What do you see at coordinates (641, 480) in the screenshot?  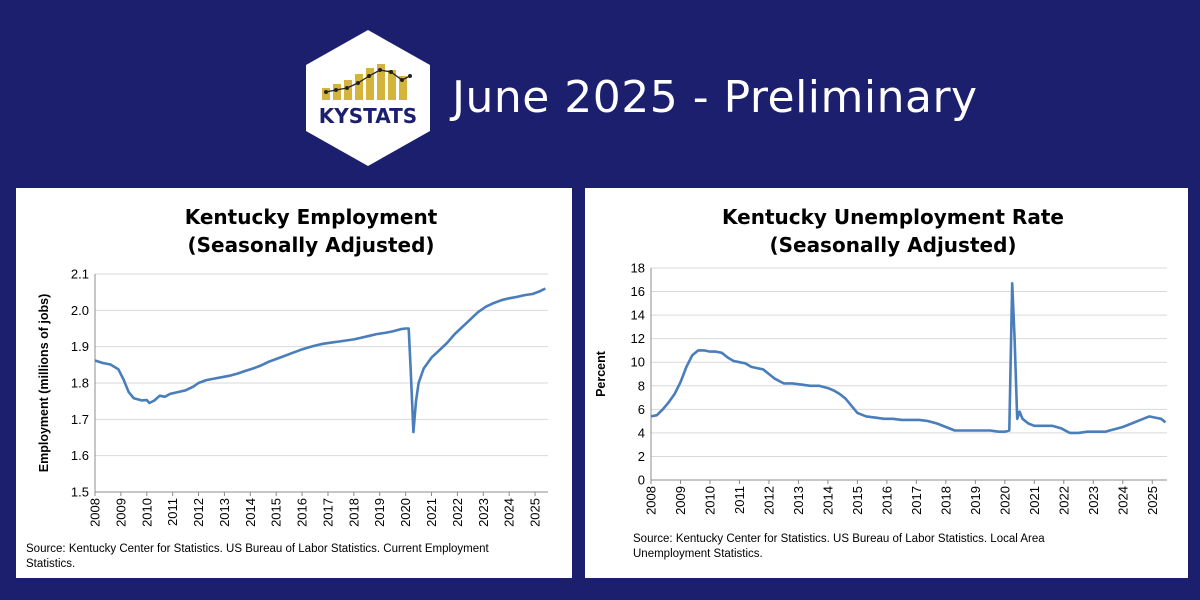 I see `y-tick-label: 0` at bounding box center [641, 480].